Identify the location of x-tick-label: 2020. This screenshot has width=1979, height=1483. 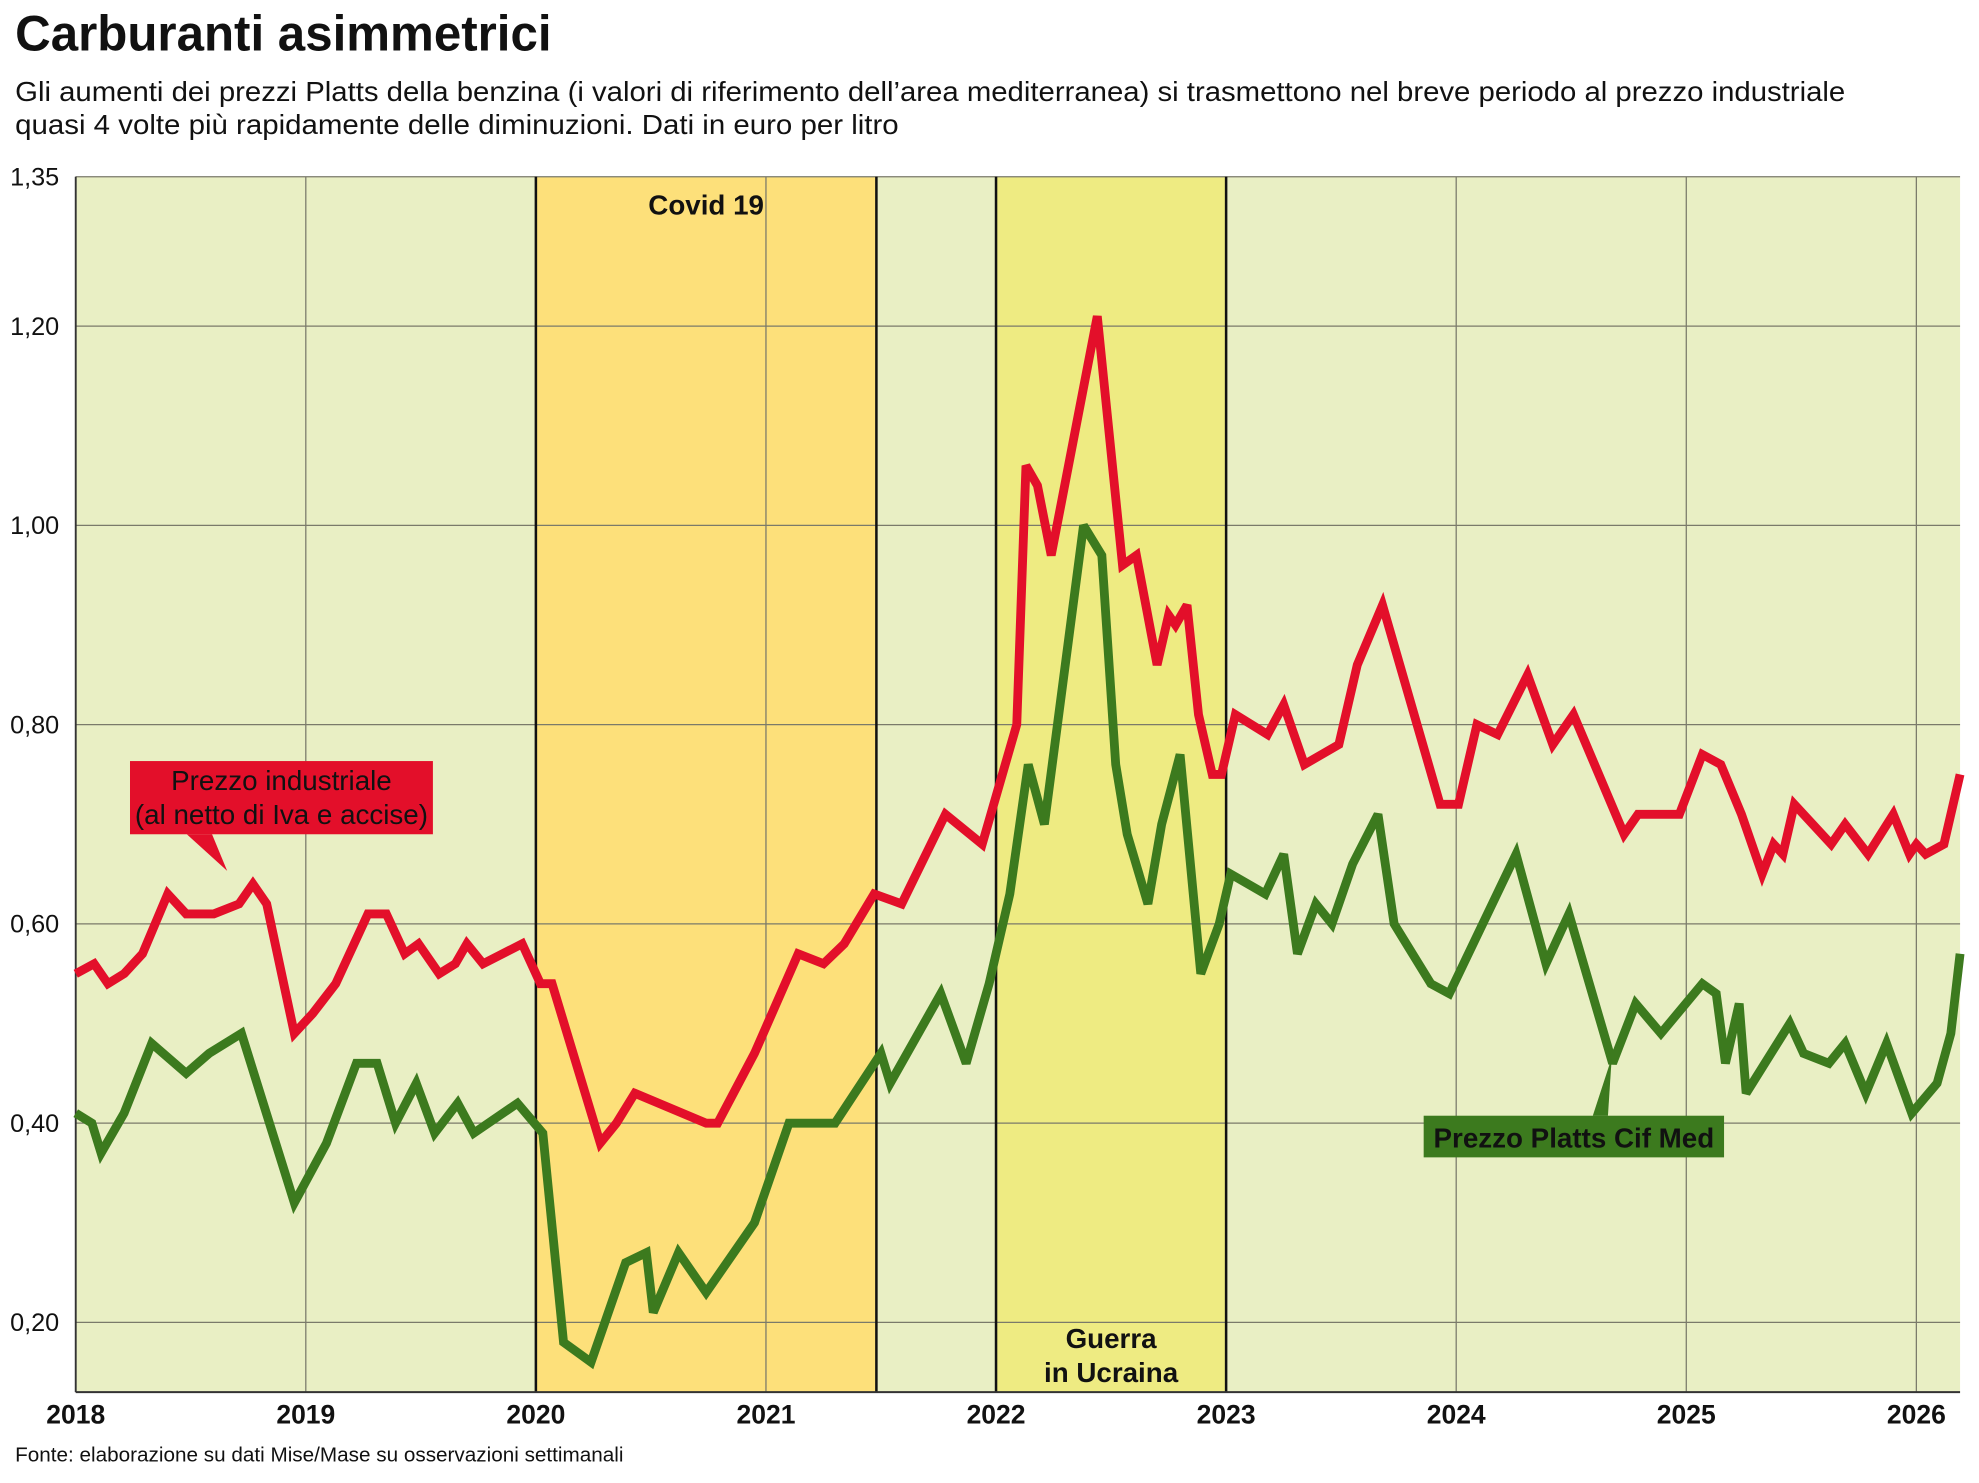
(535, 1415).